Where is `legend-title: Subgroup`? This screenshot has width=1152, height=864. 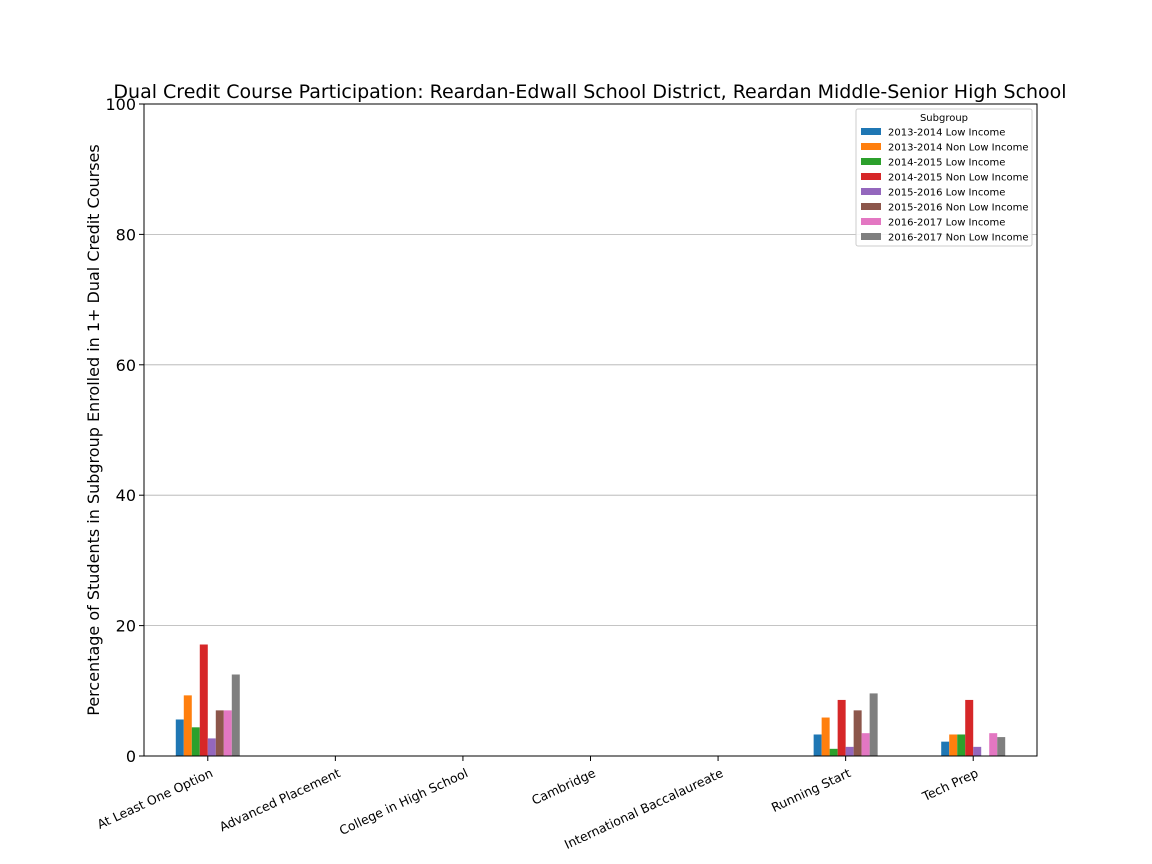 legend-title: Subgroup is located at coordinates (944, 118).